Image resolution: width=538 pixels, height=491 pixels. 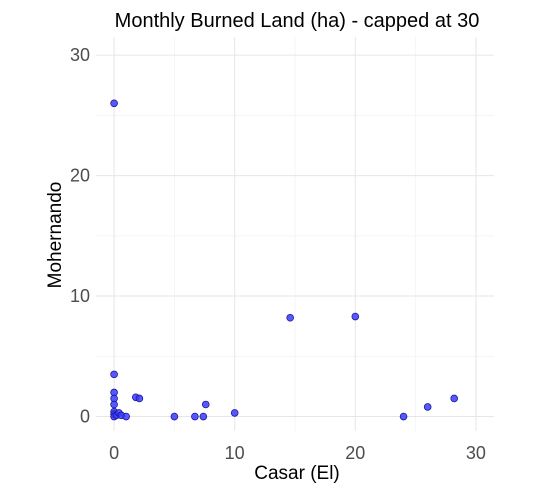 I want to click on x-tick-label: 10, so click(x=235, y=453).